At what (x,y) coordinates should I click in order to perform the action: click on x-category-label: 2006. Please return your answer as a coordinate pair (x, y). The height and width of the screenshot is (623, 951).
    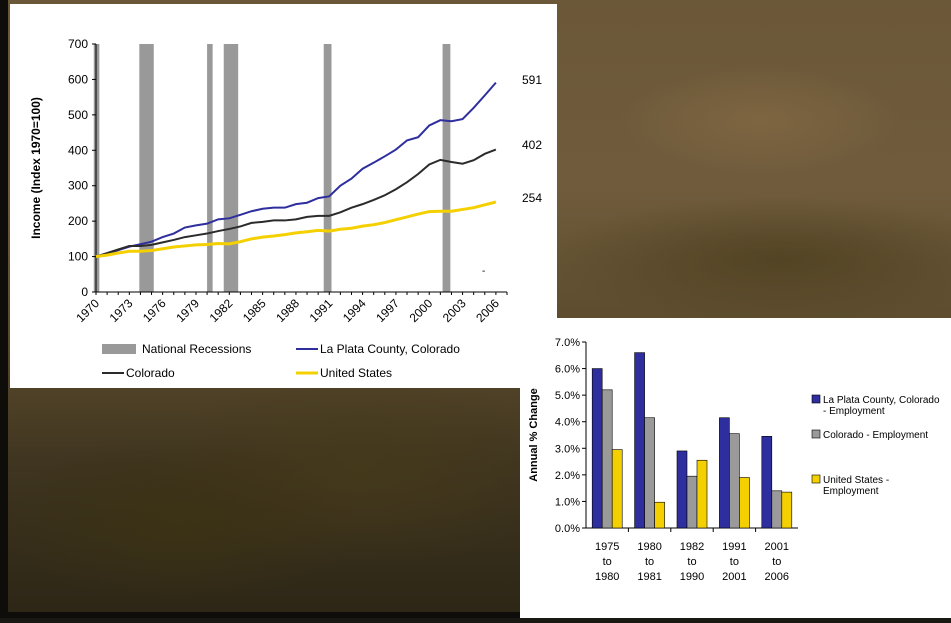
    Looking at the image, I should click on (777, 577).